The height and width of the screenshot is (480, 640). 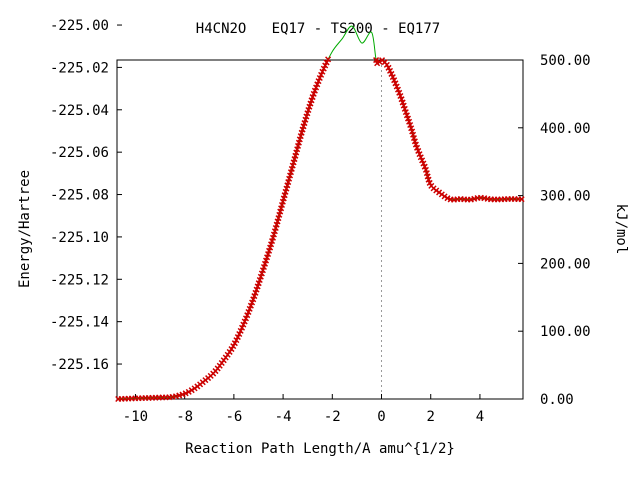 What do you see at coordinates (79, 238) in the screenshot?
I see `y-tick-label: -225.10` at bounding box center [79, 238].